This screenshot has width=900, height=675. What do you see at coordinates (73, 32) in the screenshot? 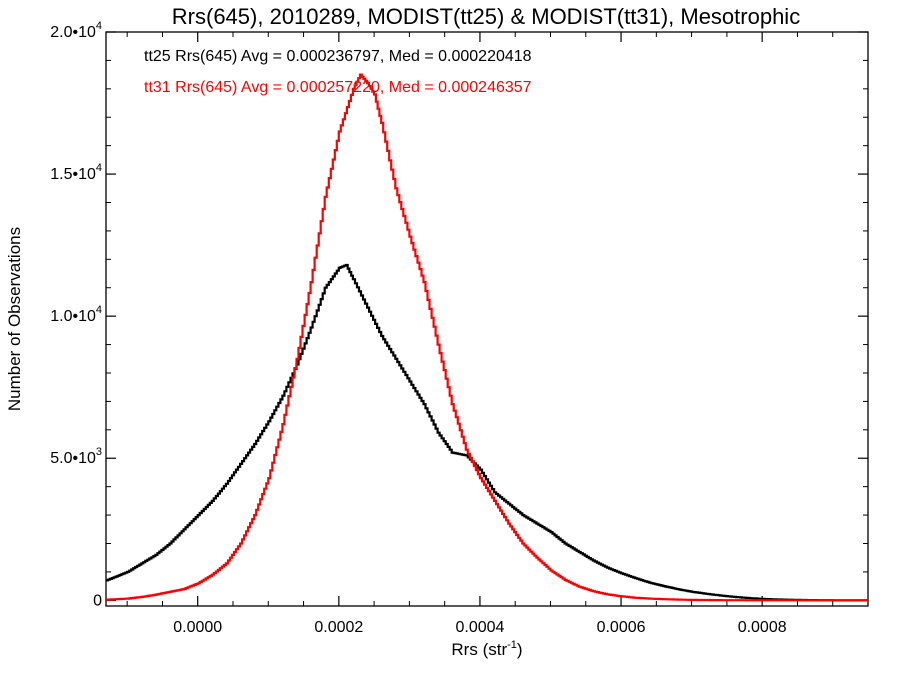
I see `y-tick-label-main: 2.0•10` at bounding box center [73, 32].